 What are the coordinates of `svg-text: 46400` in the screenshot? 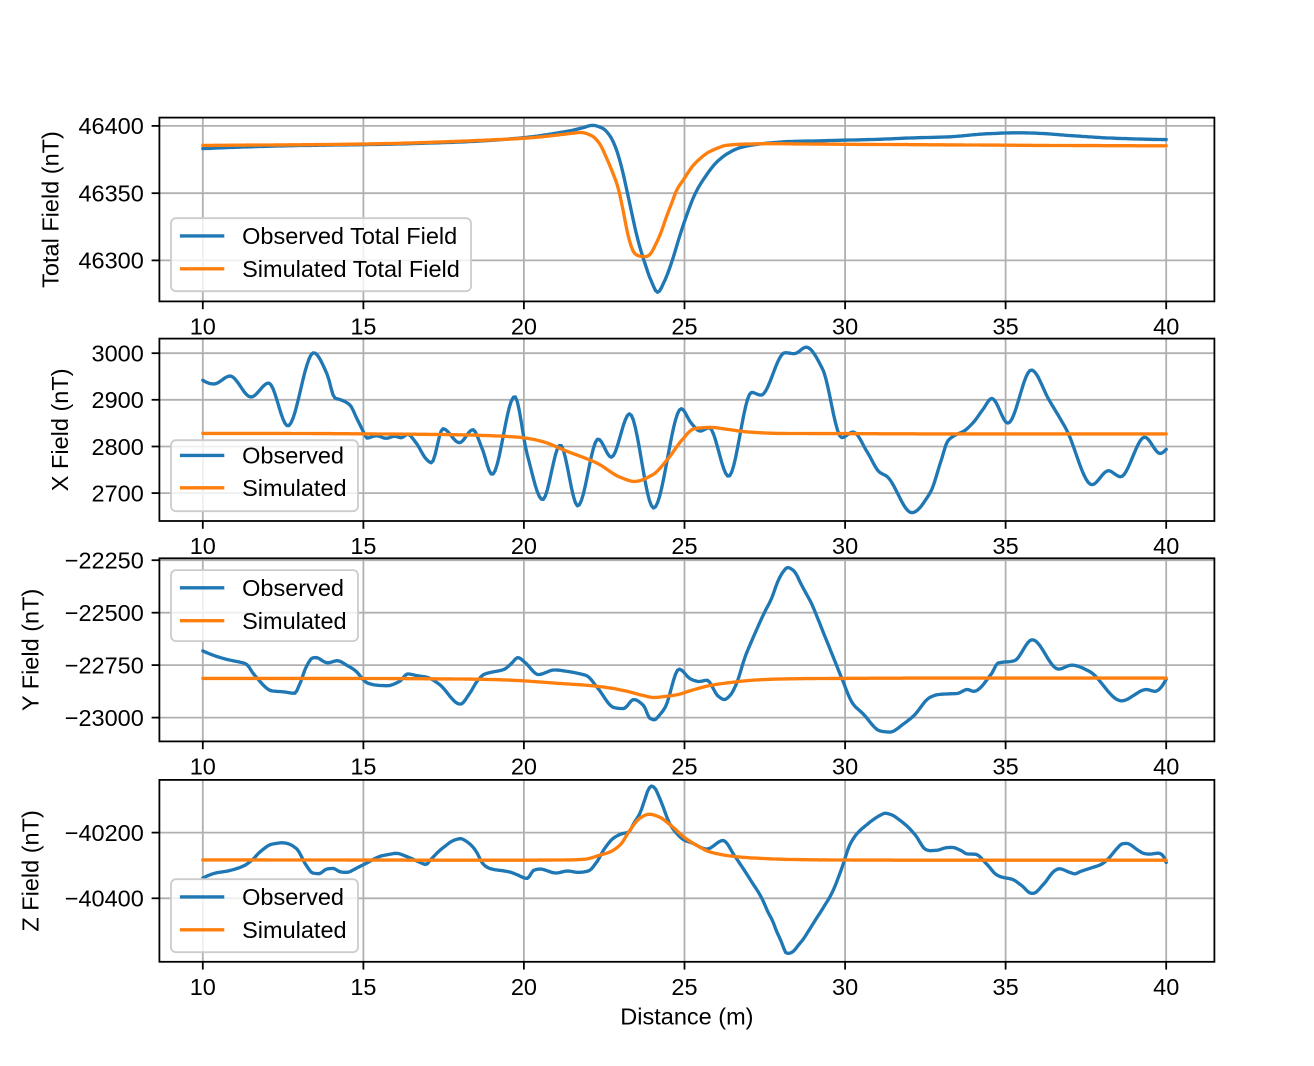 It's located at (110, 126).